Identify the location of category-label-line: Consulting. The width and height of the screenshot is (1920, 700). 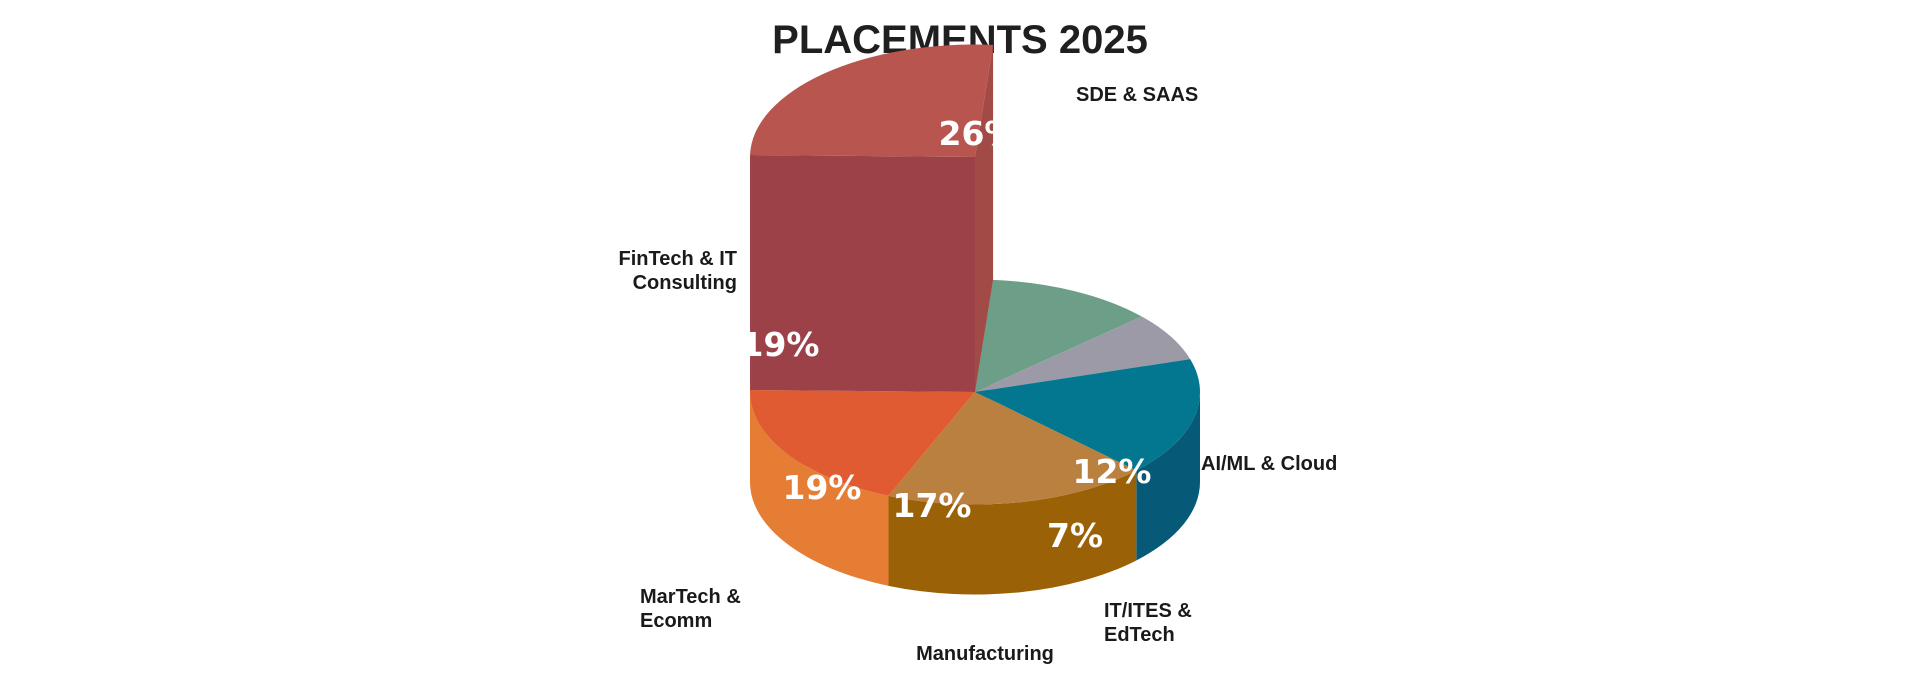
(685, 283).